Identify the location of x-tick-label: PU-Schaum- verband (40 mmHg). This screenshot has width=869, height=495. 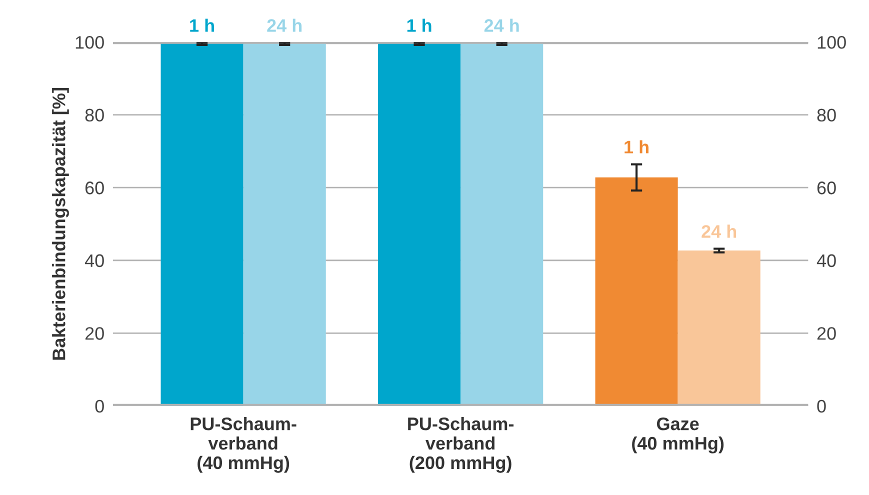
(243, 445).